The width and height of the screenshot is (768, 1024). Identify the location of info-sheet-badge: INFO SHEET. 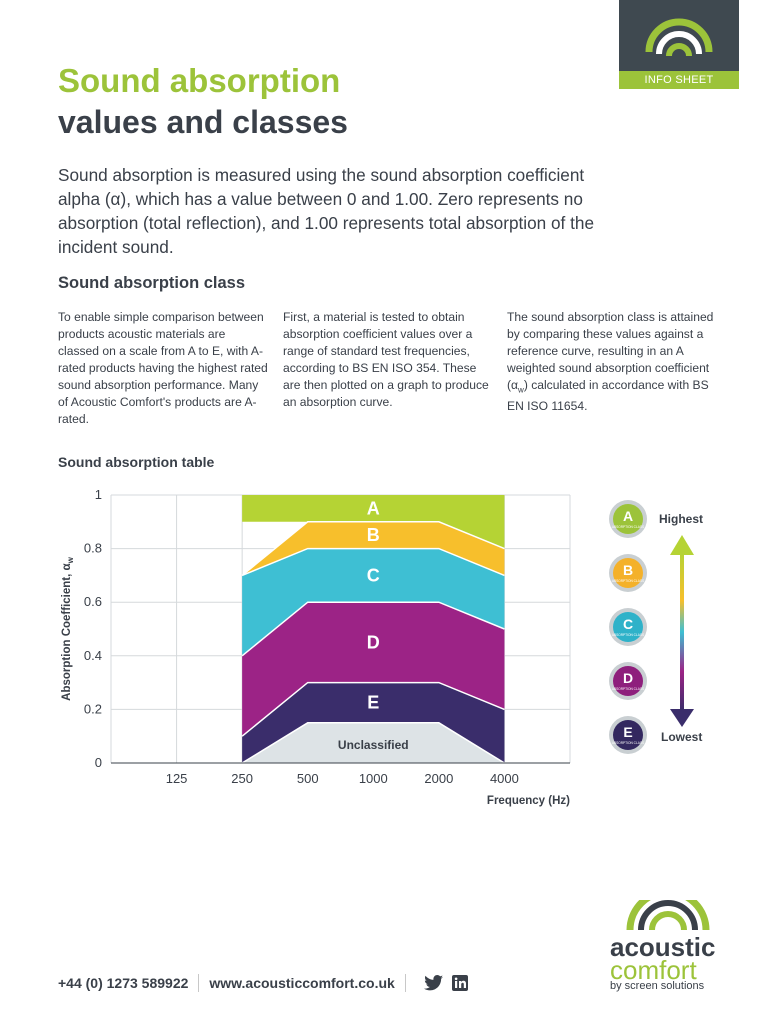
(679, 44).